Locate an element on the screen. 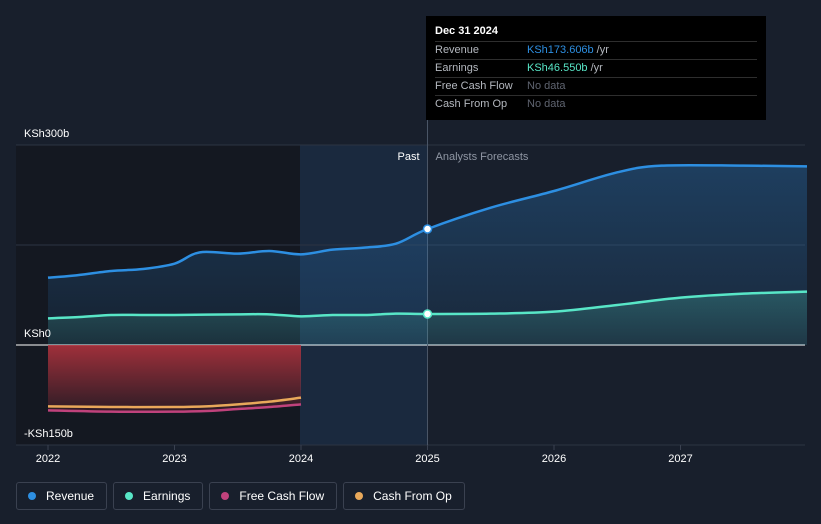 This screenshot has width=821, height=524. earnings-marker is located at coordinates (427, 314).